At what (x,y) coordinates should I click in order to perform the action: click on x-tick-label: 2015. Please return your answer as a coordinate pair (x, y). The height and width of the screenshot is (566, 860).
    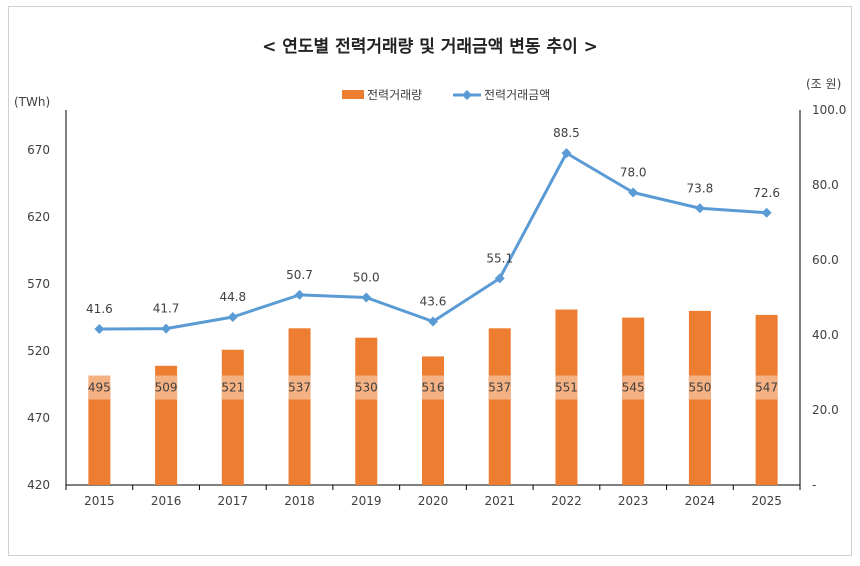
    Looking at the image, I should click on (99, 501).